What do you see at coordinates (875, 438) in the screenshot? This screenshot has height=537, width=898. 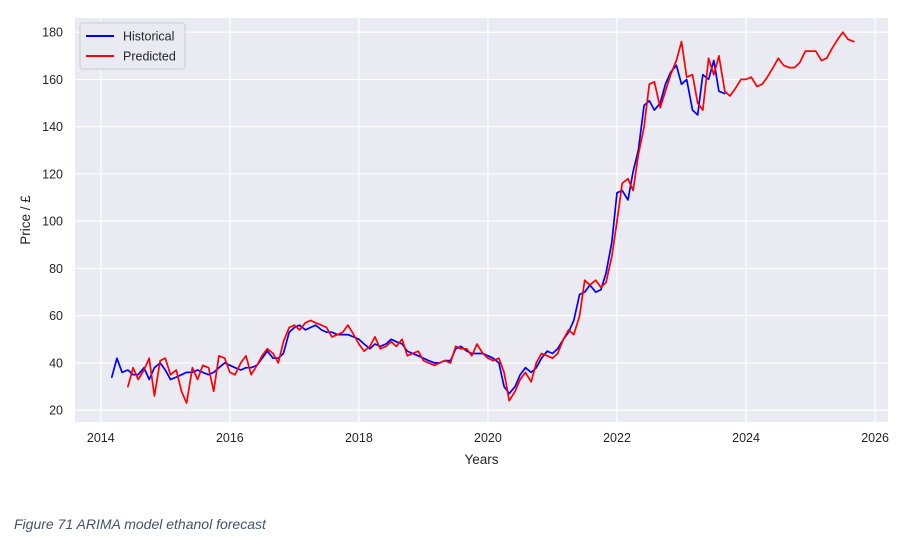 I see `x-tick-label: 2026` at bounding box center [875, 438].